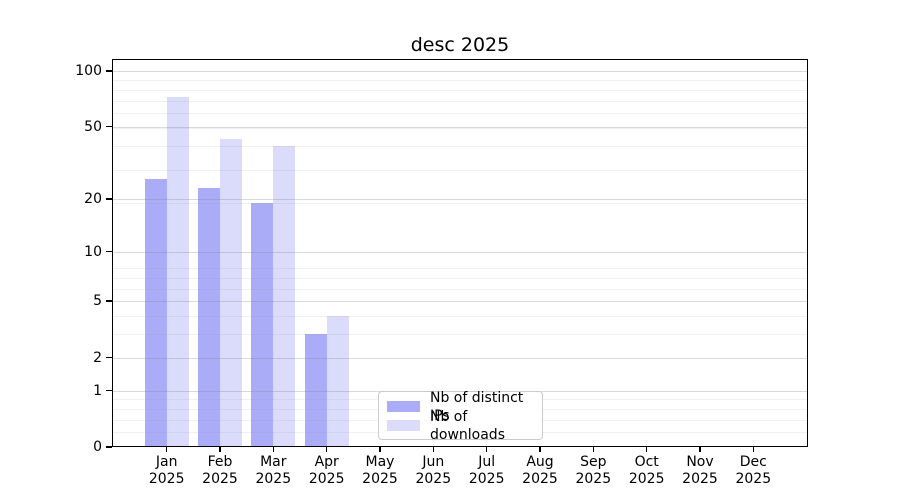 The width and height of the screenshot is (900, 500). What do you see at coordinates (88, 71) in the screenshot?
I see `y-tick-label: 100` at bounding box center [88, 71].